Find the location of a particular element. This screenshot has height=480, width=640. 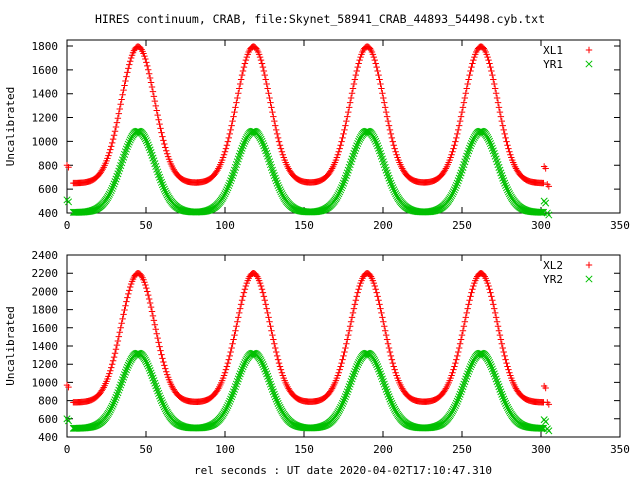

y-tick-label: 1000 is located at coordinates (45, 141).